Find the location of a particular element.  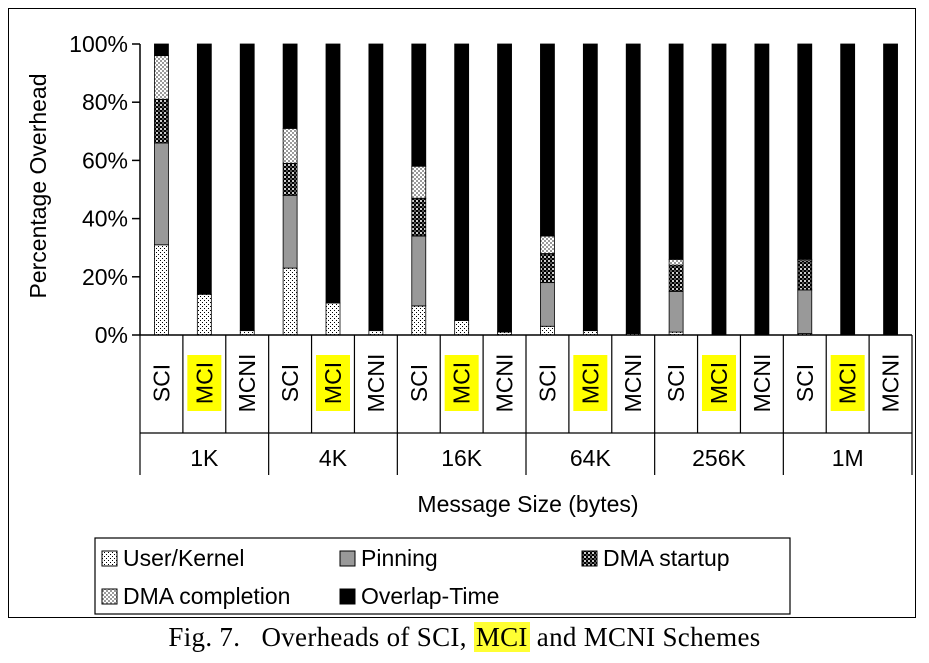

group-label: 16K is located at coordinates (462, 458).